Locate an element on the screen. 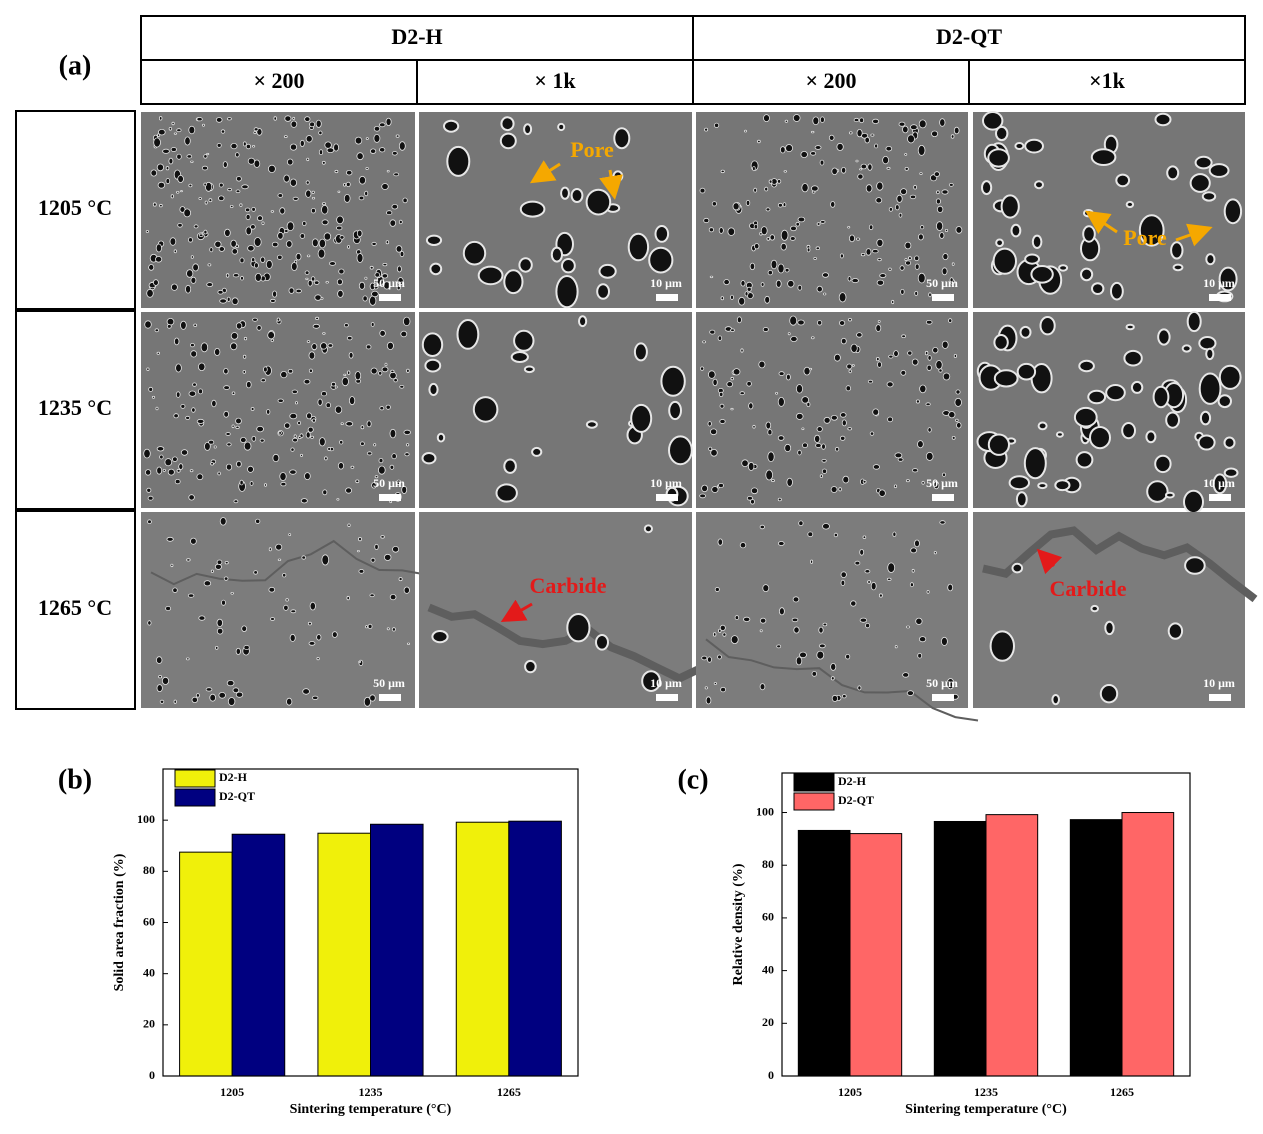 The width and height of the screenshot is (1263, 1134). y-axis-label: Relative density (%) is located at coordinates (738, 924).